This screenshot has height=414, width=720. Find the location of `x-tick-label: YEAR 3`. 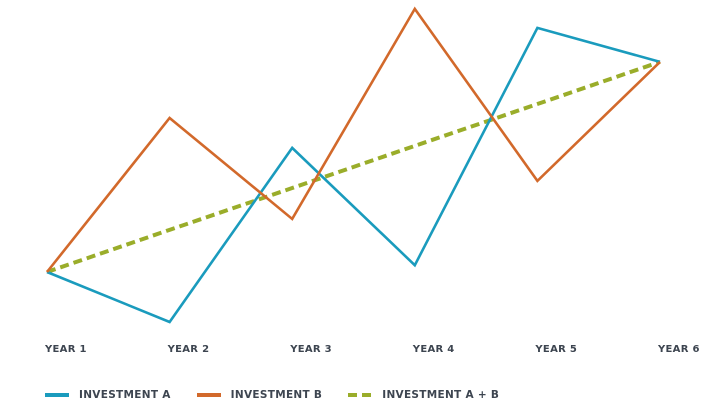

x-tick-label: YEAR 3 is located at coordinates (310, 349).